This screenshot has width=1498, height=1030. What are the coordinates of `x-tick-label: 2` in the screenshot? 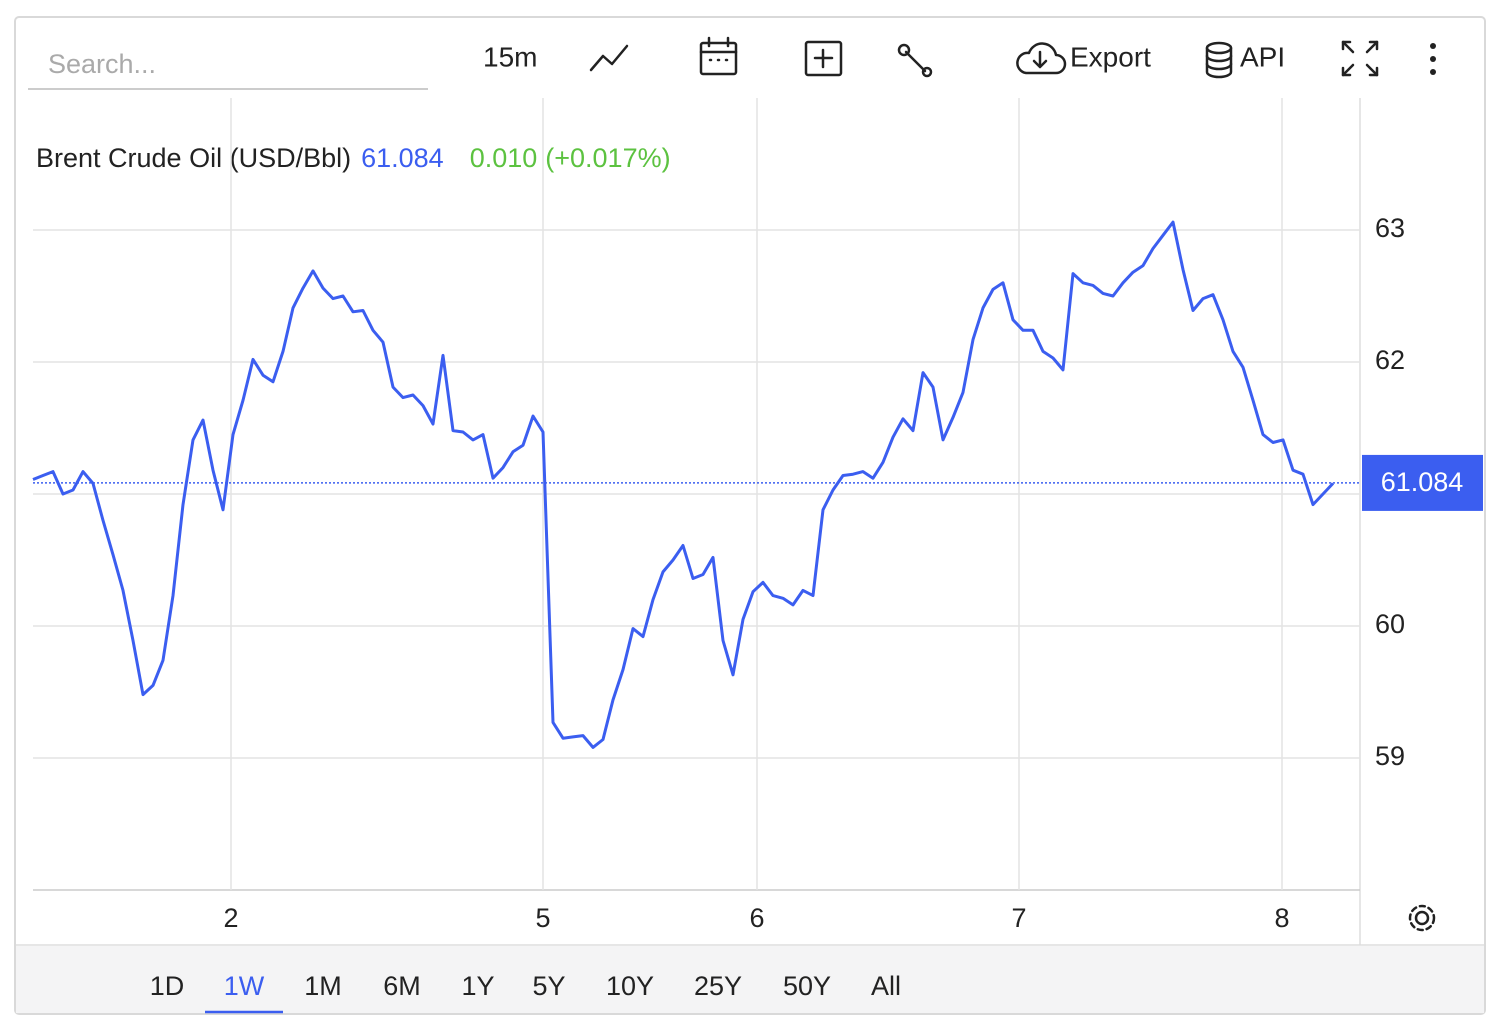 It's located at (230, 918).